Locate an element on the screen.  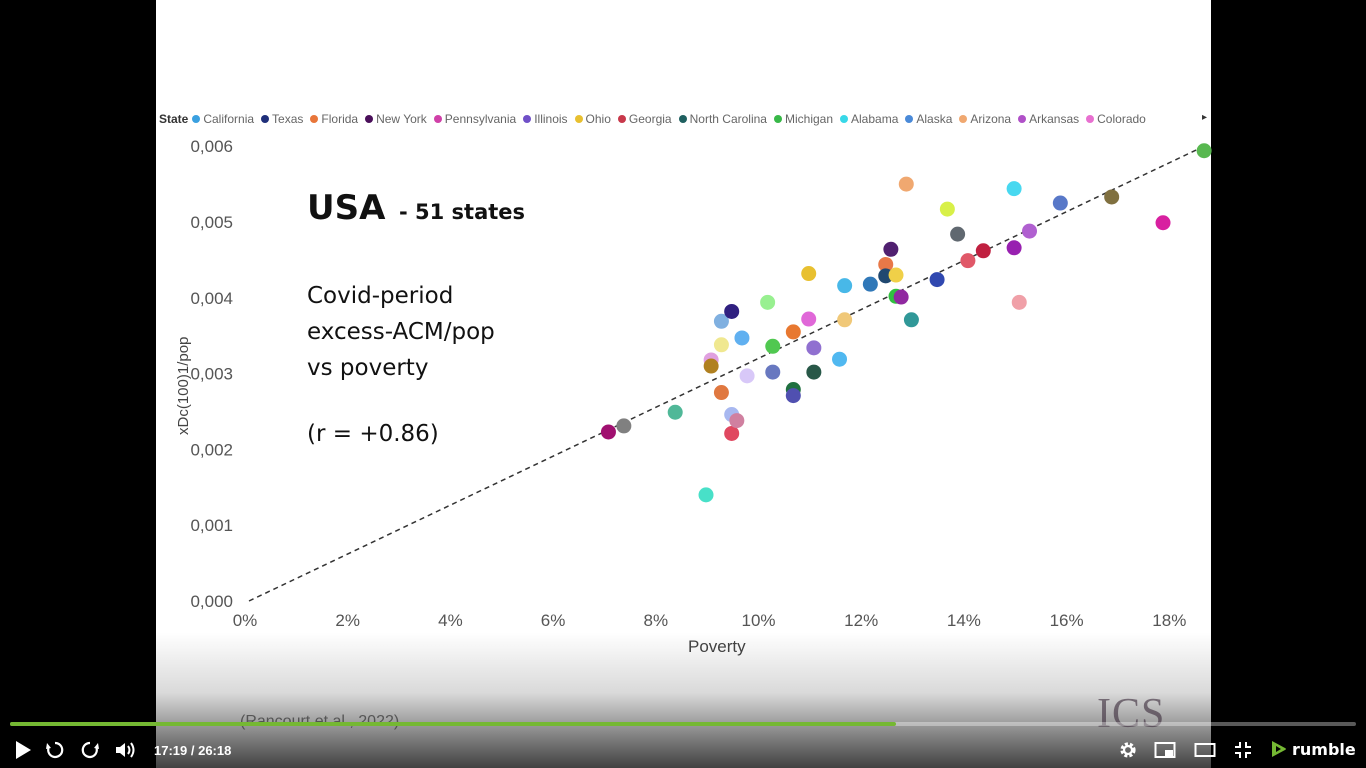
legend-label: Arizona is located at coordinates (991, 119).